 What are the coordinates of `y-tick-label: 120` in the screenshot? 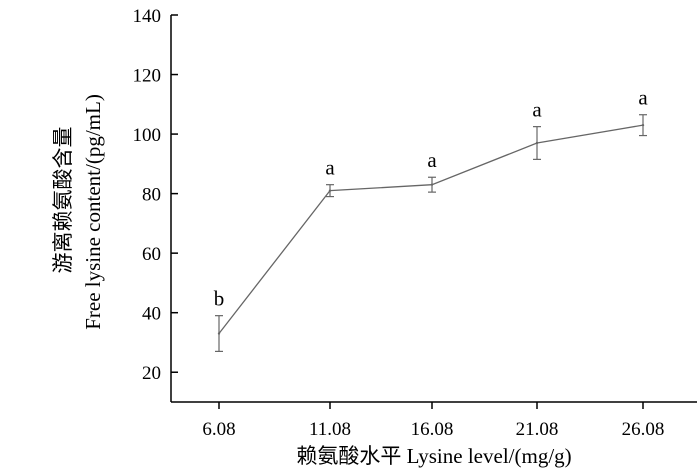 It's located at (147, 76).